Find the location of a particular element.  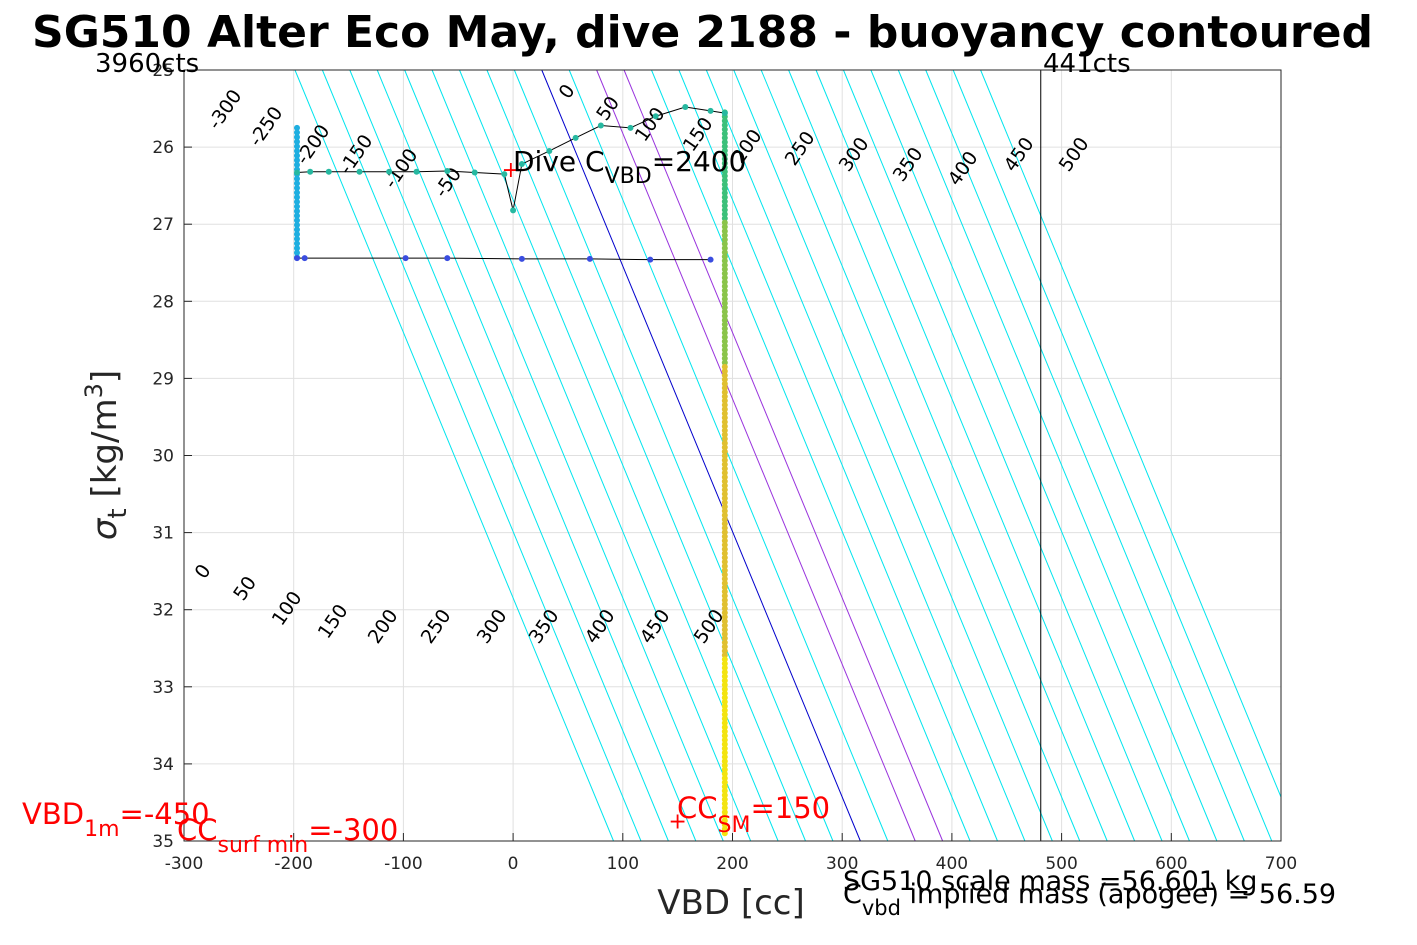

y-tick-label: 32 is located at coordinates (163, 611).